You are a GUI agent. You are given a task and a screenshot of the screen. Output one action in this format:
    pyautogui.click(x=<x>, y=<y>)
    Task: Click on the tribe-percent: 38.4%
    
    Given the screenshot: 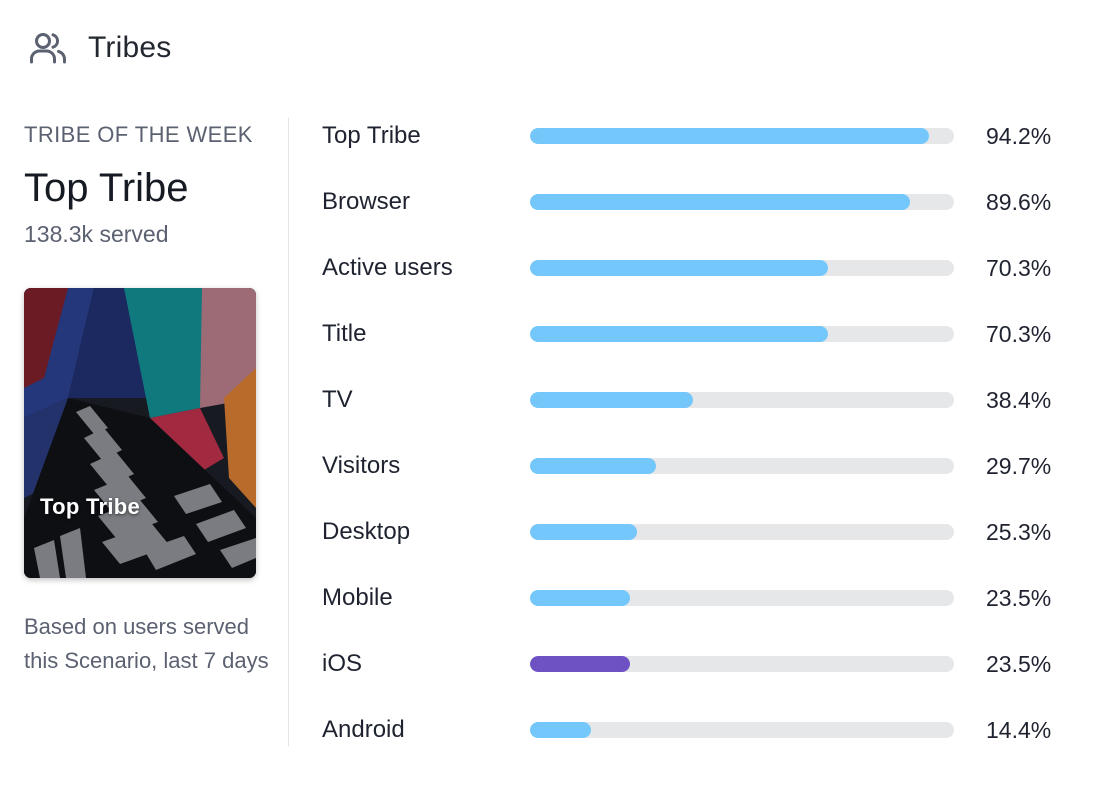 What is the action you would take?
    pyautogui.click(x=1019, y=400)
    